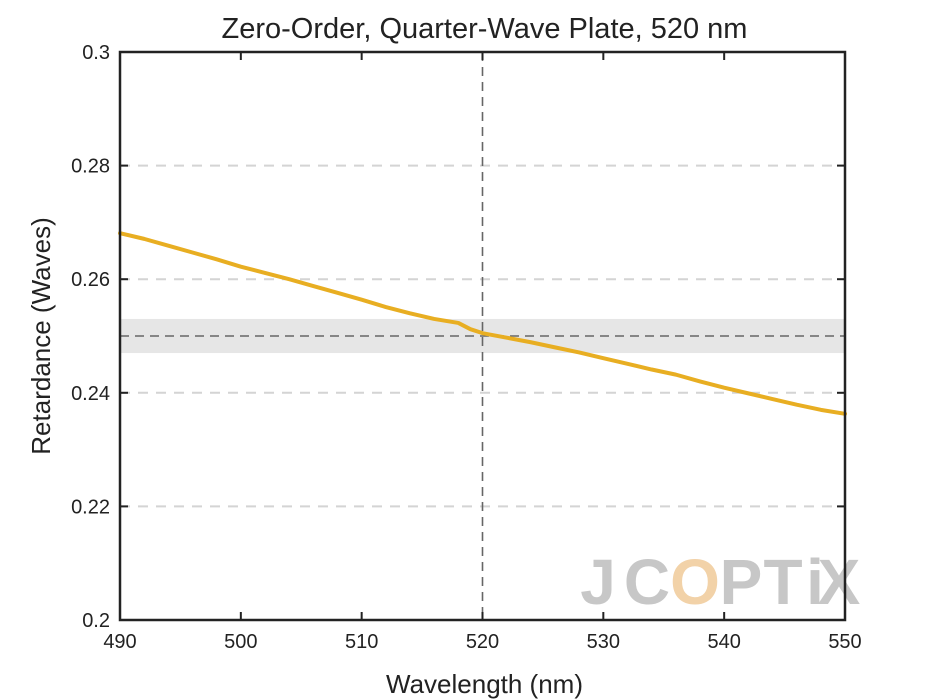 The height and width of the screenshot is (700, 934). Describe the element at coordinates (839, 582) in the screenshot. I see `watermark-letter: X` at that location.